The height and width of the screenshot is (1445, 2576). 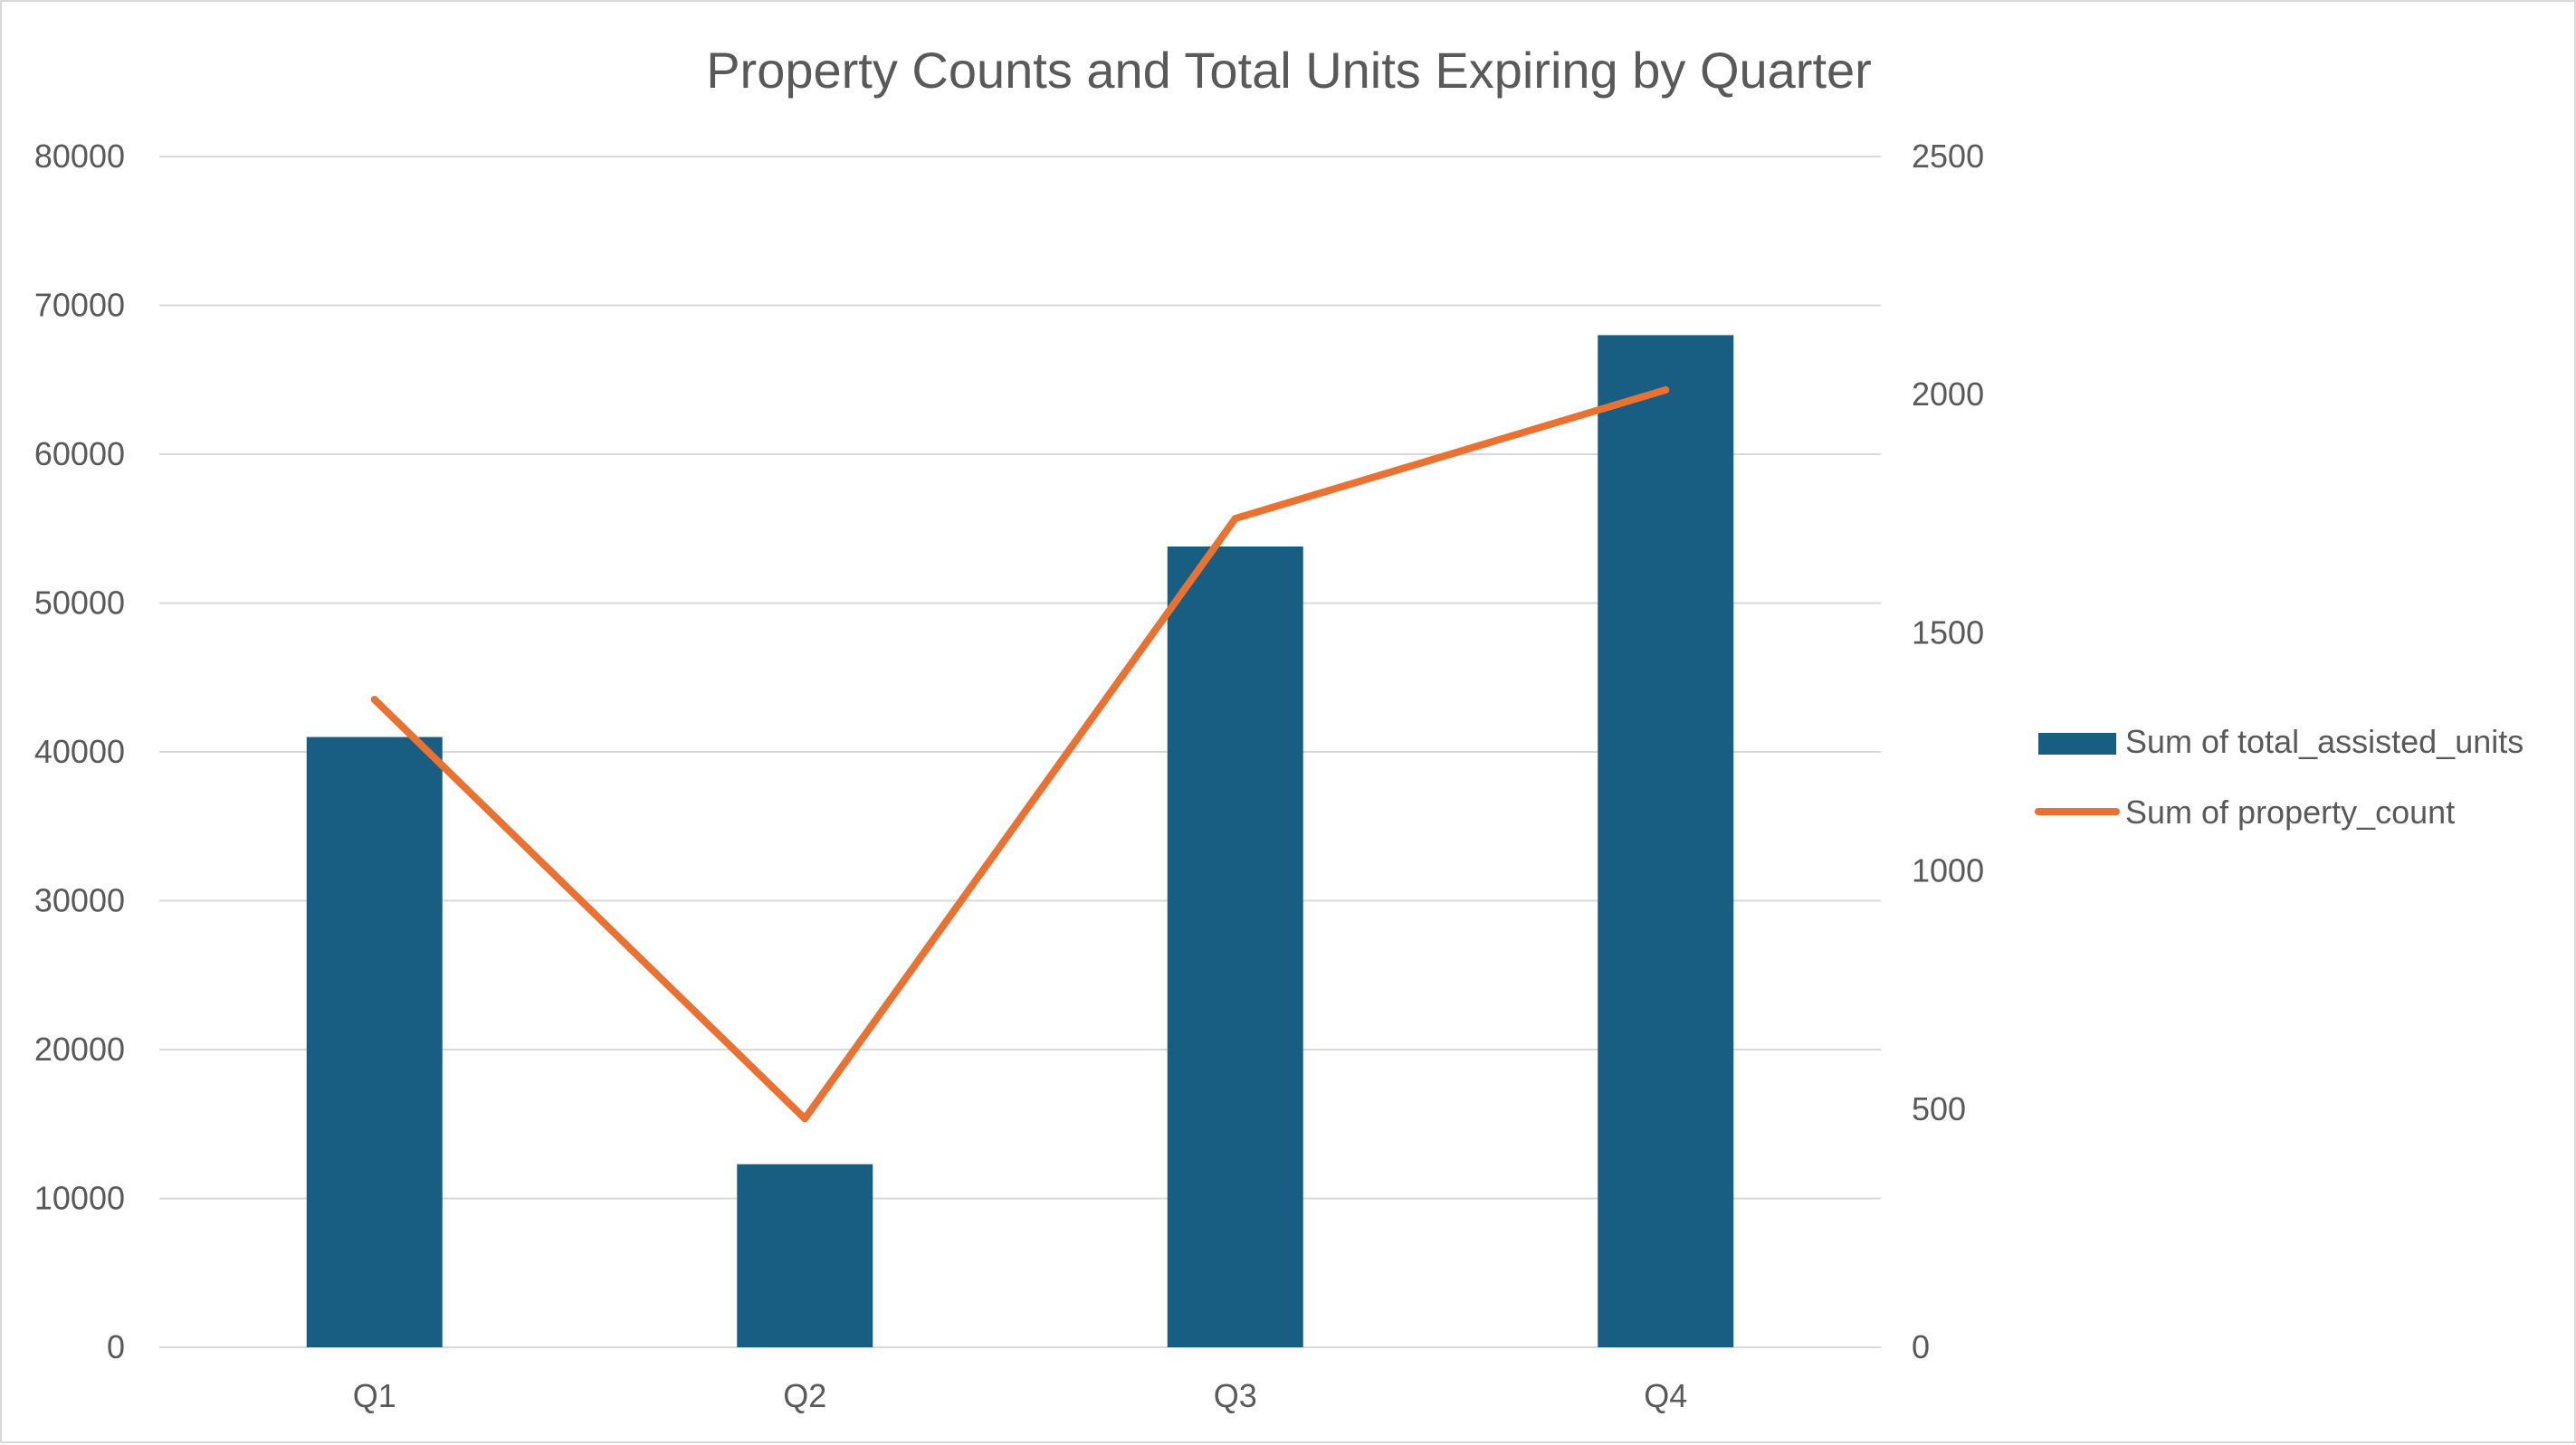 What do you see at coordinates (805, 1119) in the screenshot?
I see `line-point-q2` at bounding box center [805, 1119].